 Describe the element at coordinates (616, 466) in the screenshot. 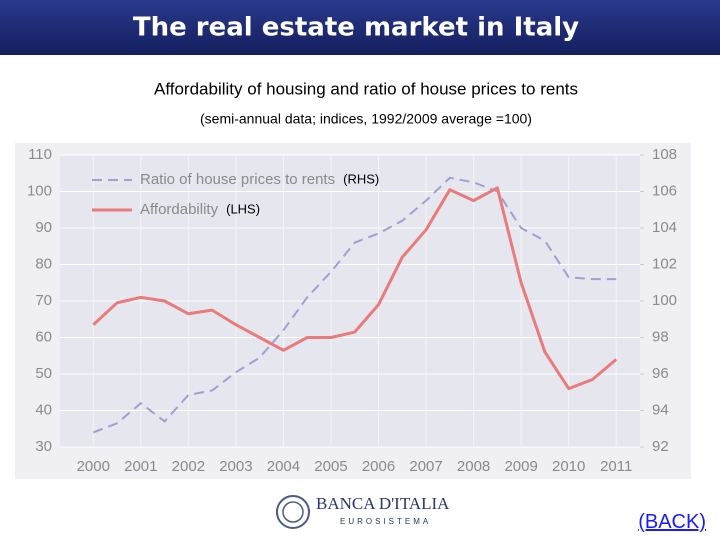

I see `x-tick-label: 2011` at that location.